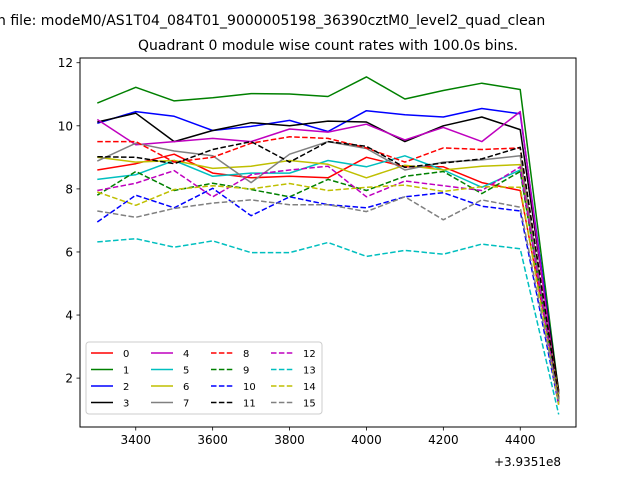  Describe the element at coordinates (309, 387) in the screenshot. I see `legend-label-14: 14` at that location.